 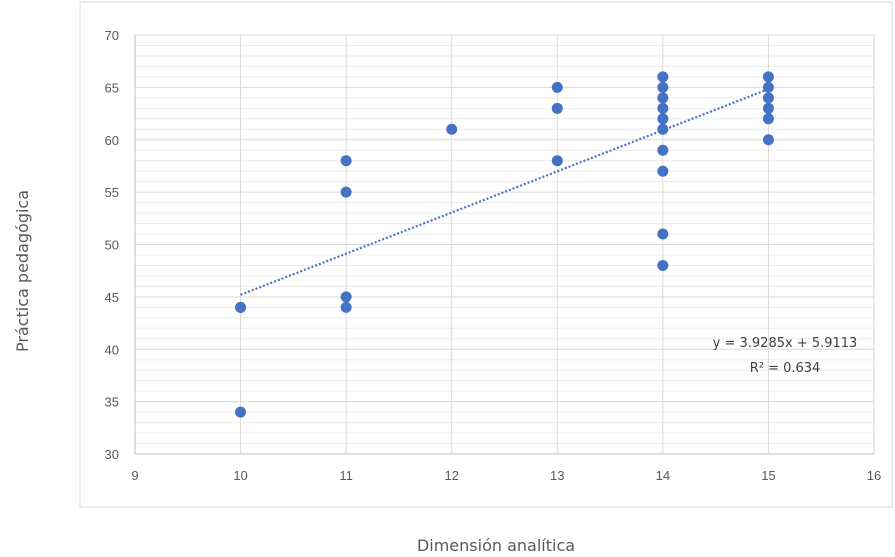 I want to click on x-tick-label: 15, so click(x=768, y=475).